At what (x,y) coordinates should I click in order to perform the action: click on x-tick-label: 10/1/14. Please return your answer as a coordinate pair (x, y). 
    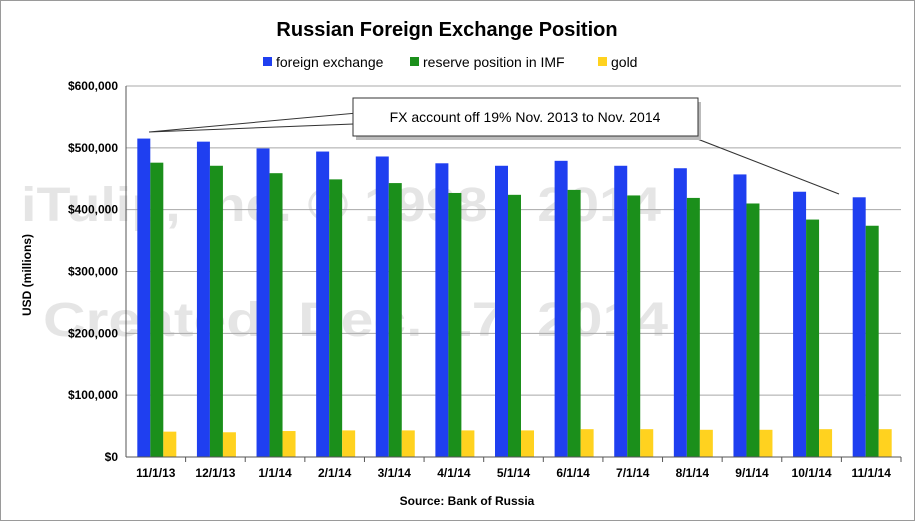
    Looking at the image, I should click on (812, 473).